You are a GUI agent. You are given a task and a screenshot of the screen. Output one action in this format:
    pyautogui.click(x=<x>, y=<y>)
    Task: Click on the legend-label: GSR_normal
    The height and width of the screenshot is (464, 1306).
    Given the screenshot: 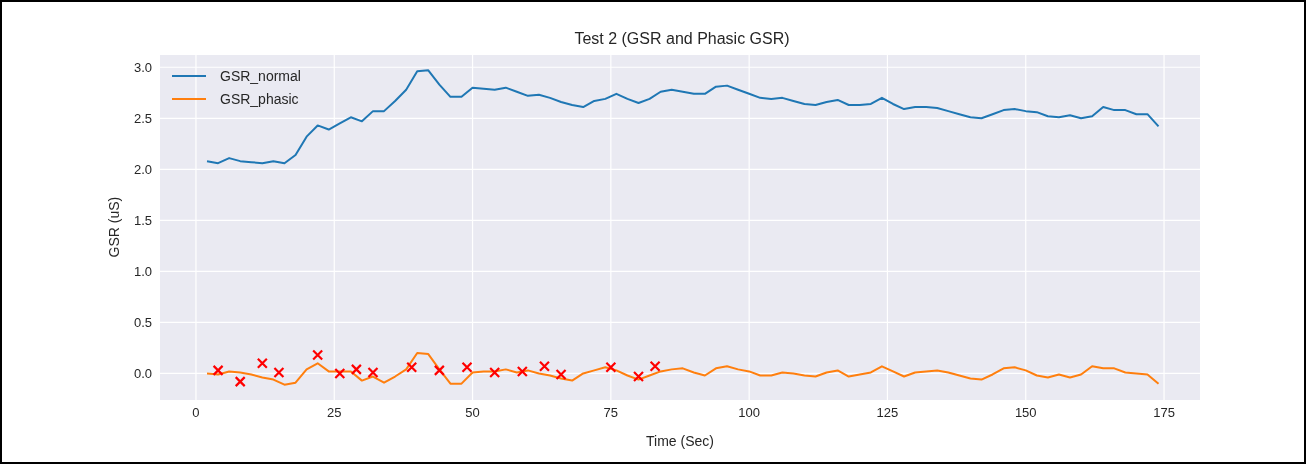 What is the action you would take?
    pyautogui.click(x=260, y=75)
    